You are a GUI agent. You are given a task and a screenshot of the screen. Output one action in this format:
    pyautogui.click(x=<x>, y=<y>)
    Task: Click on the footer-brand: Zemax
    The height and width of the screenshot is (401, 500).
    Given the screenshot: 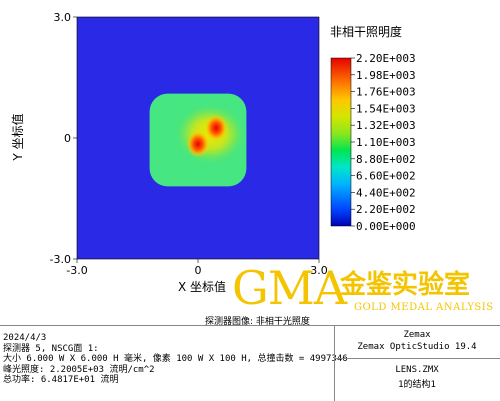 What is the action you would take?
    pyautogui.click(x=417, y=335)
    